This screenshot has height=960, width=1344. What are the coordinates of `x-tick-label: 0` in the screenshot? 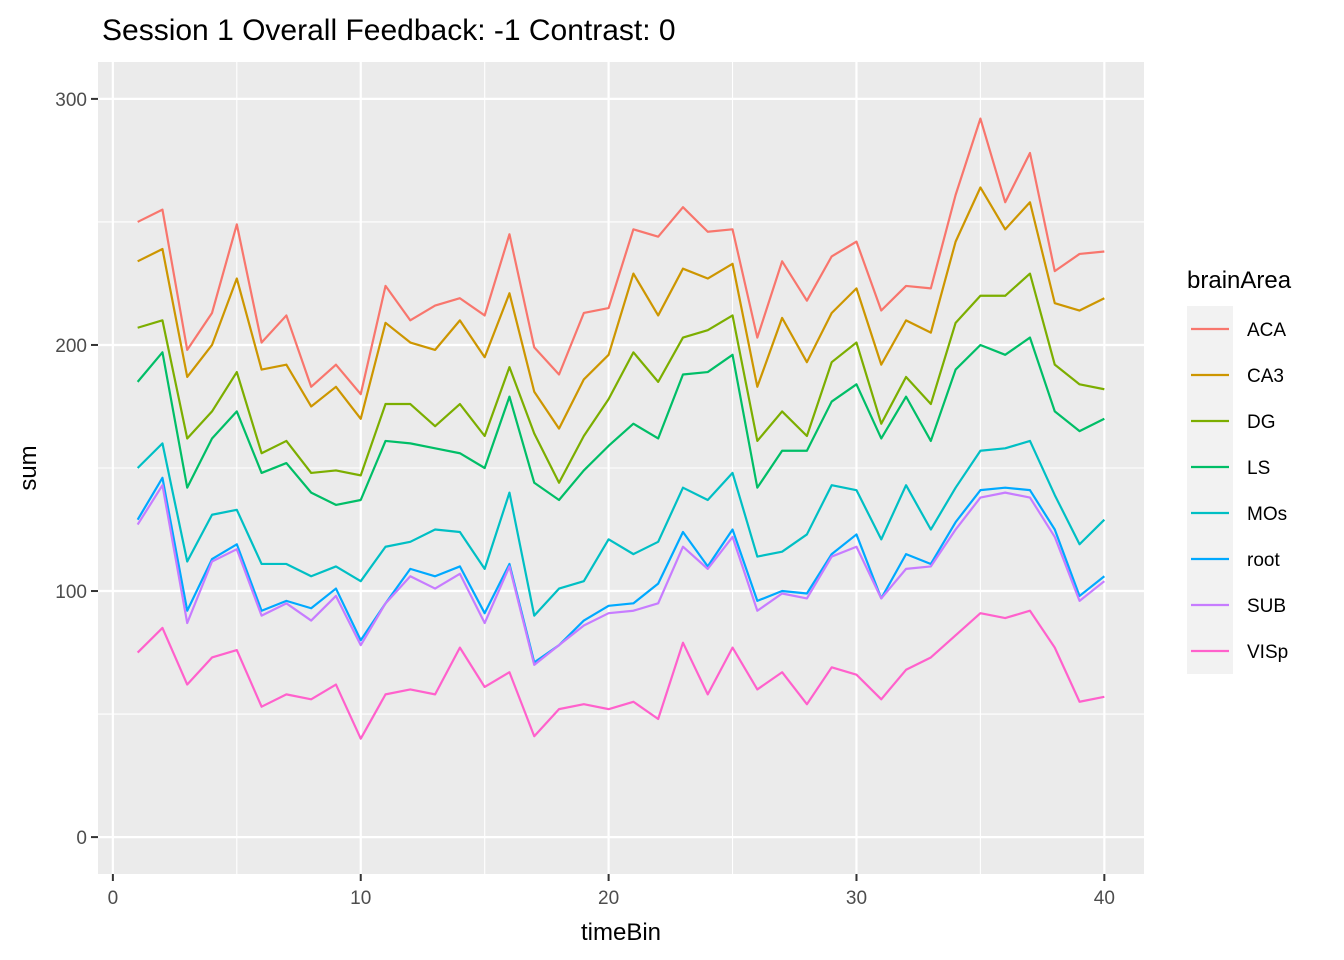 It's located at (113, 898).